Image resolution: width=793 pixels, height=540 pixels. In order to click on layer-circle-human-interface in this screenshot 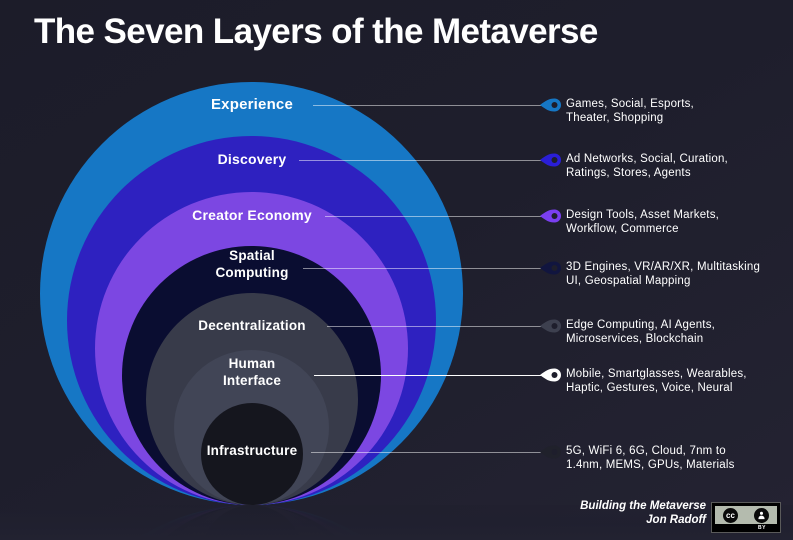, I will do `click(251, 522)`.